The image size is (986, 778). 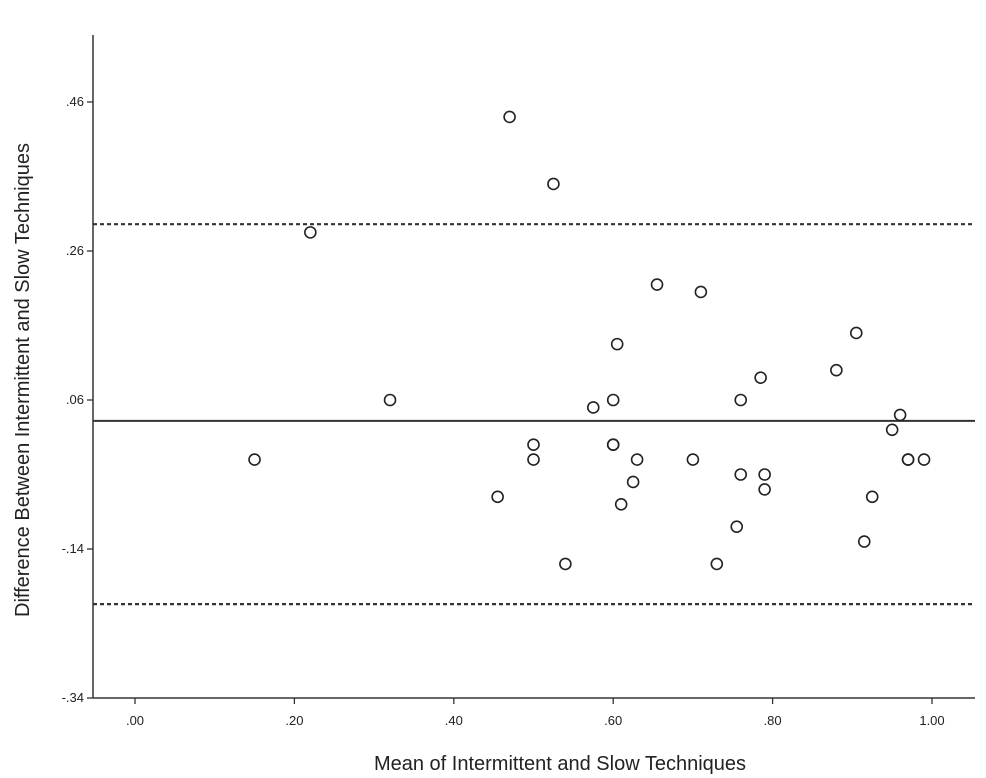 I want to click on x-tick-label: .60, so click(x=613, y=720).